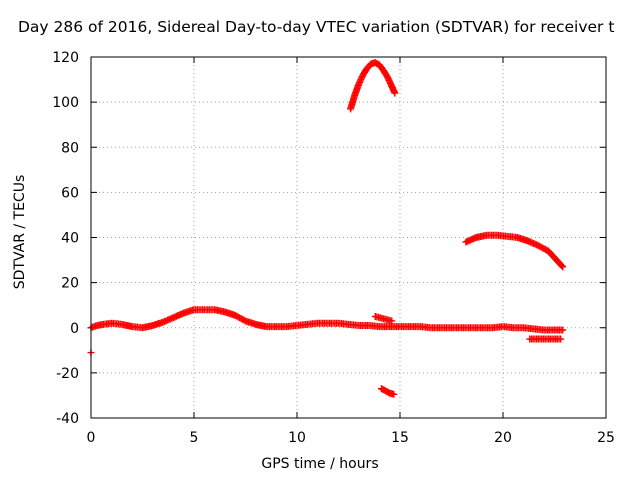  I want to click on x-tick-label: 25, so click(606, 438).